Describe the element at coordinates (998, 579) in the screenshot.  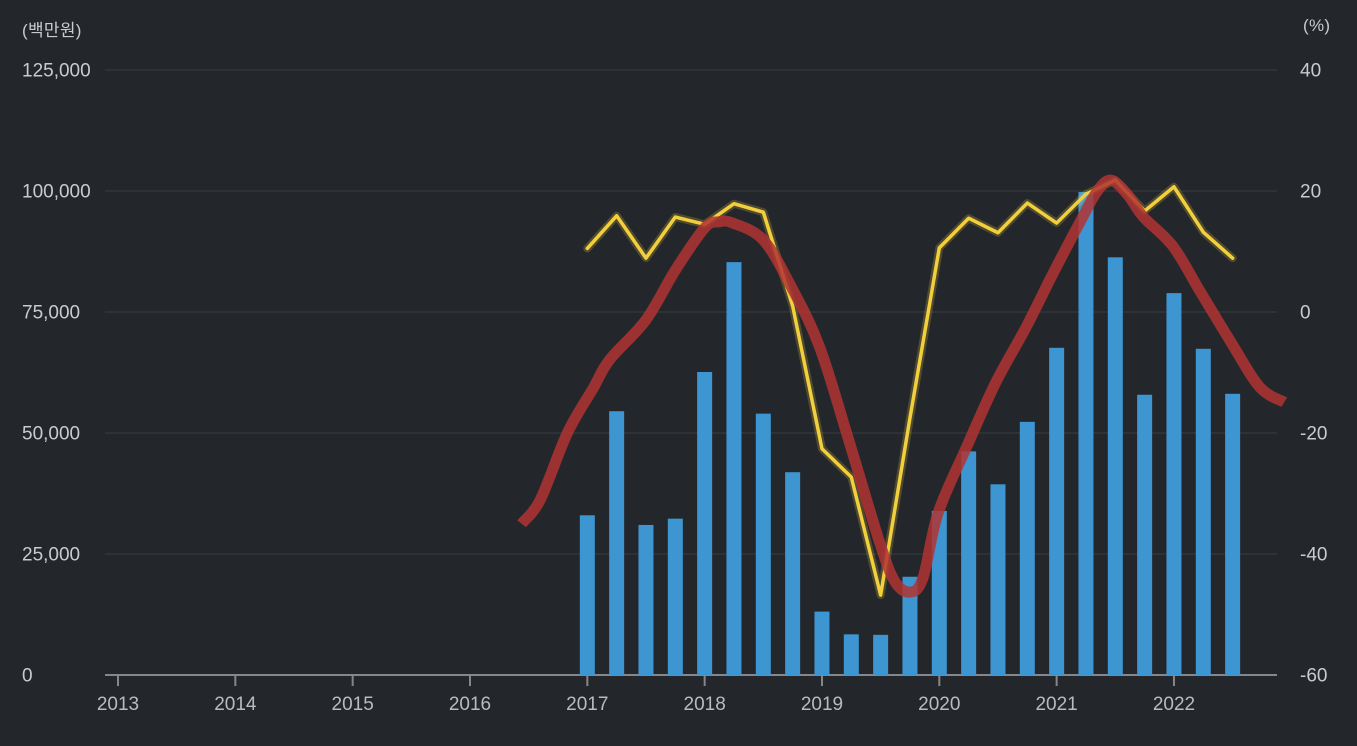
I see `bar-2020-Q3` at that location.